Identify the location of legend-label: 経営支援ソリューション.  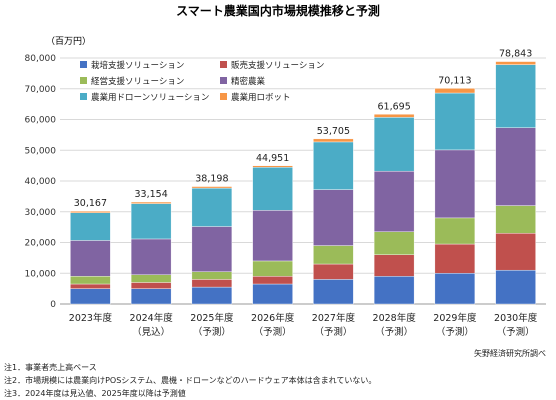
(137, 81).